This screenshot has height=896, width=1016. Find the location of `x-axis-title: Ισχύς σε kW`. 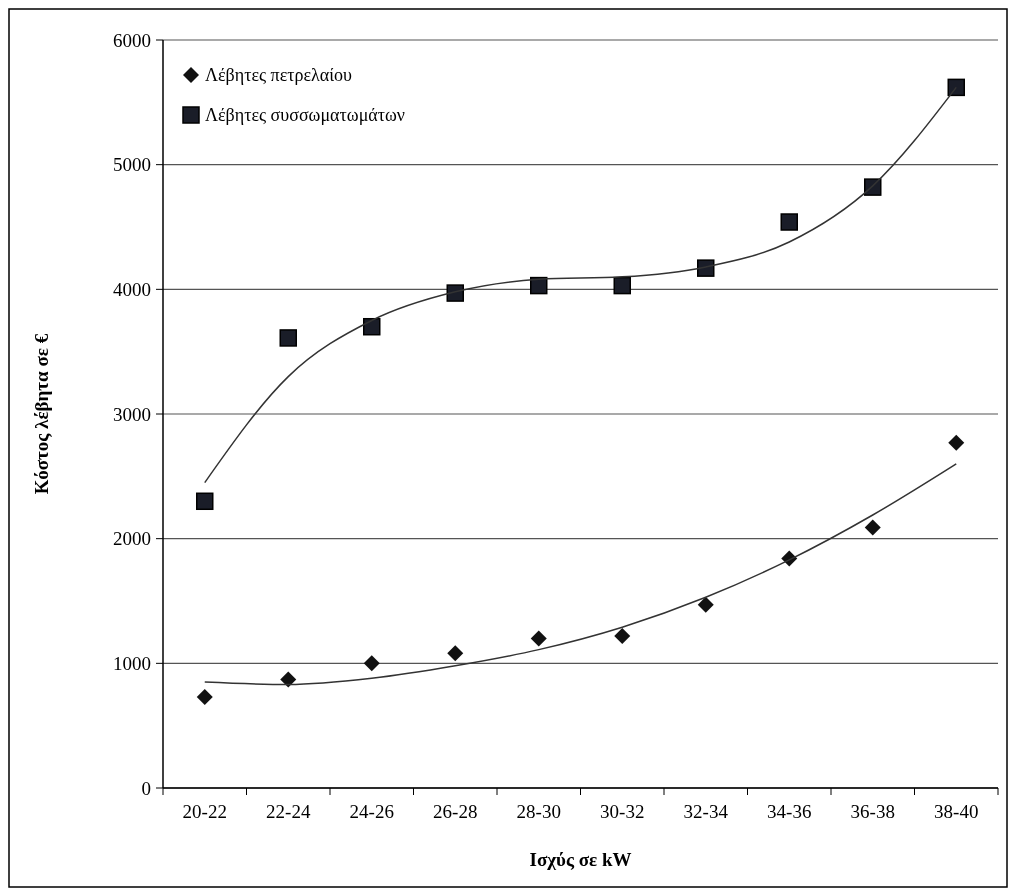

x-axis-title: Ισχύς σε kW is located at coordinates (580, 859).